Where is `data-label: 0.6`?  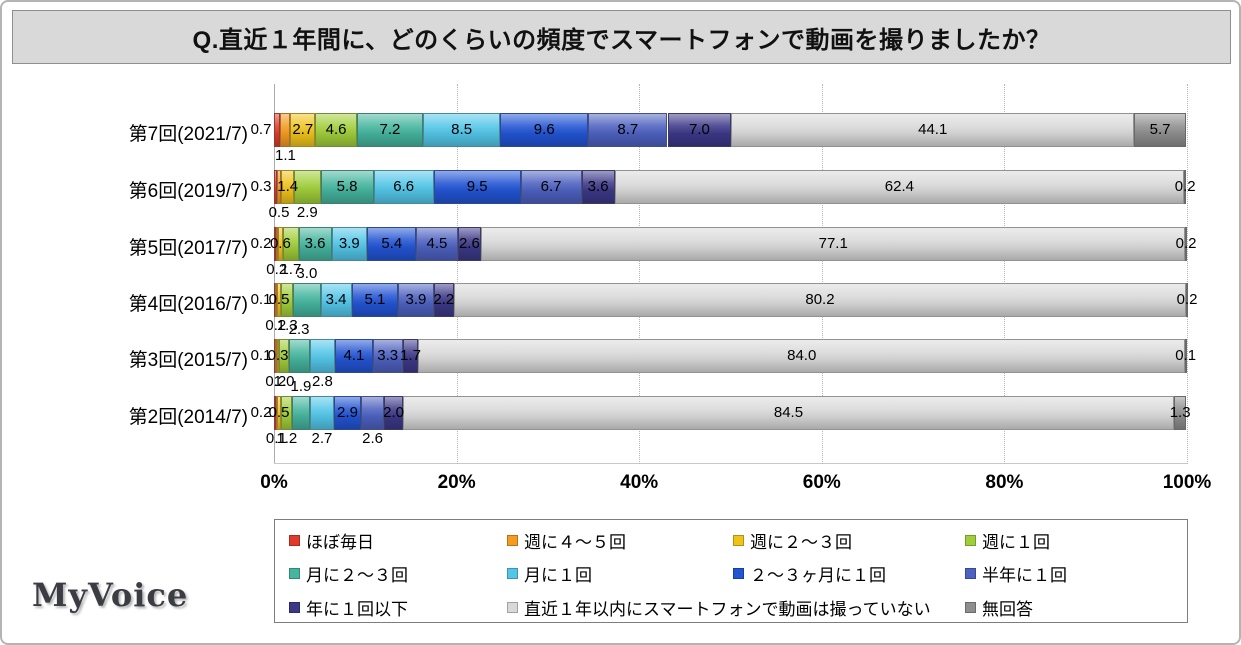 data-label: 0.6 is located at coordinates (280, 243).